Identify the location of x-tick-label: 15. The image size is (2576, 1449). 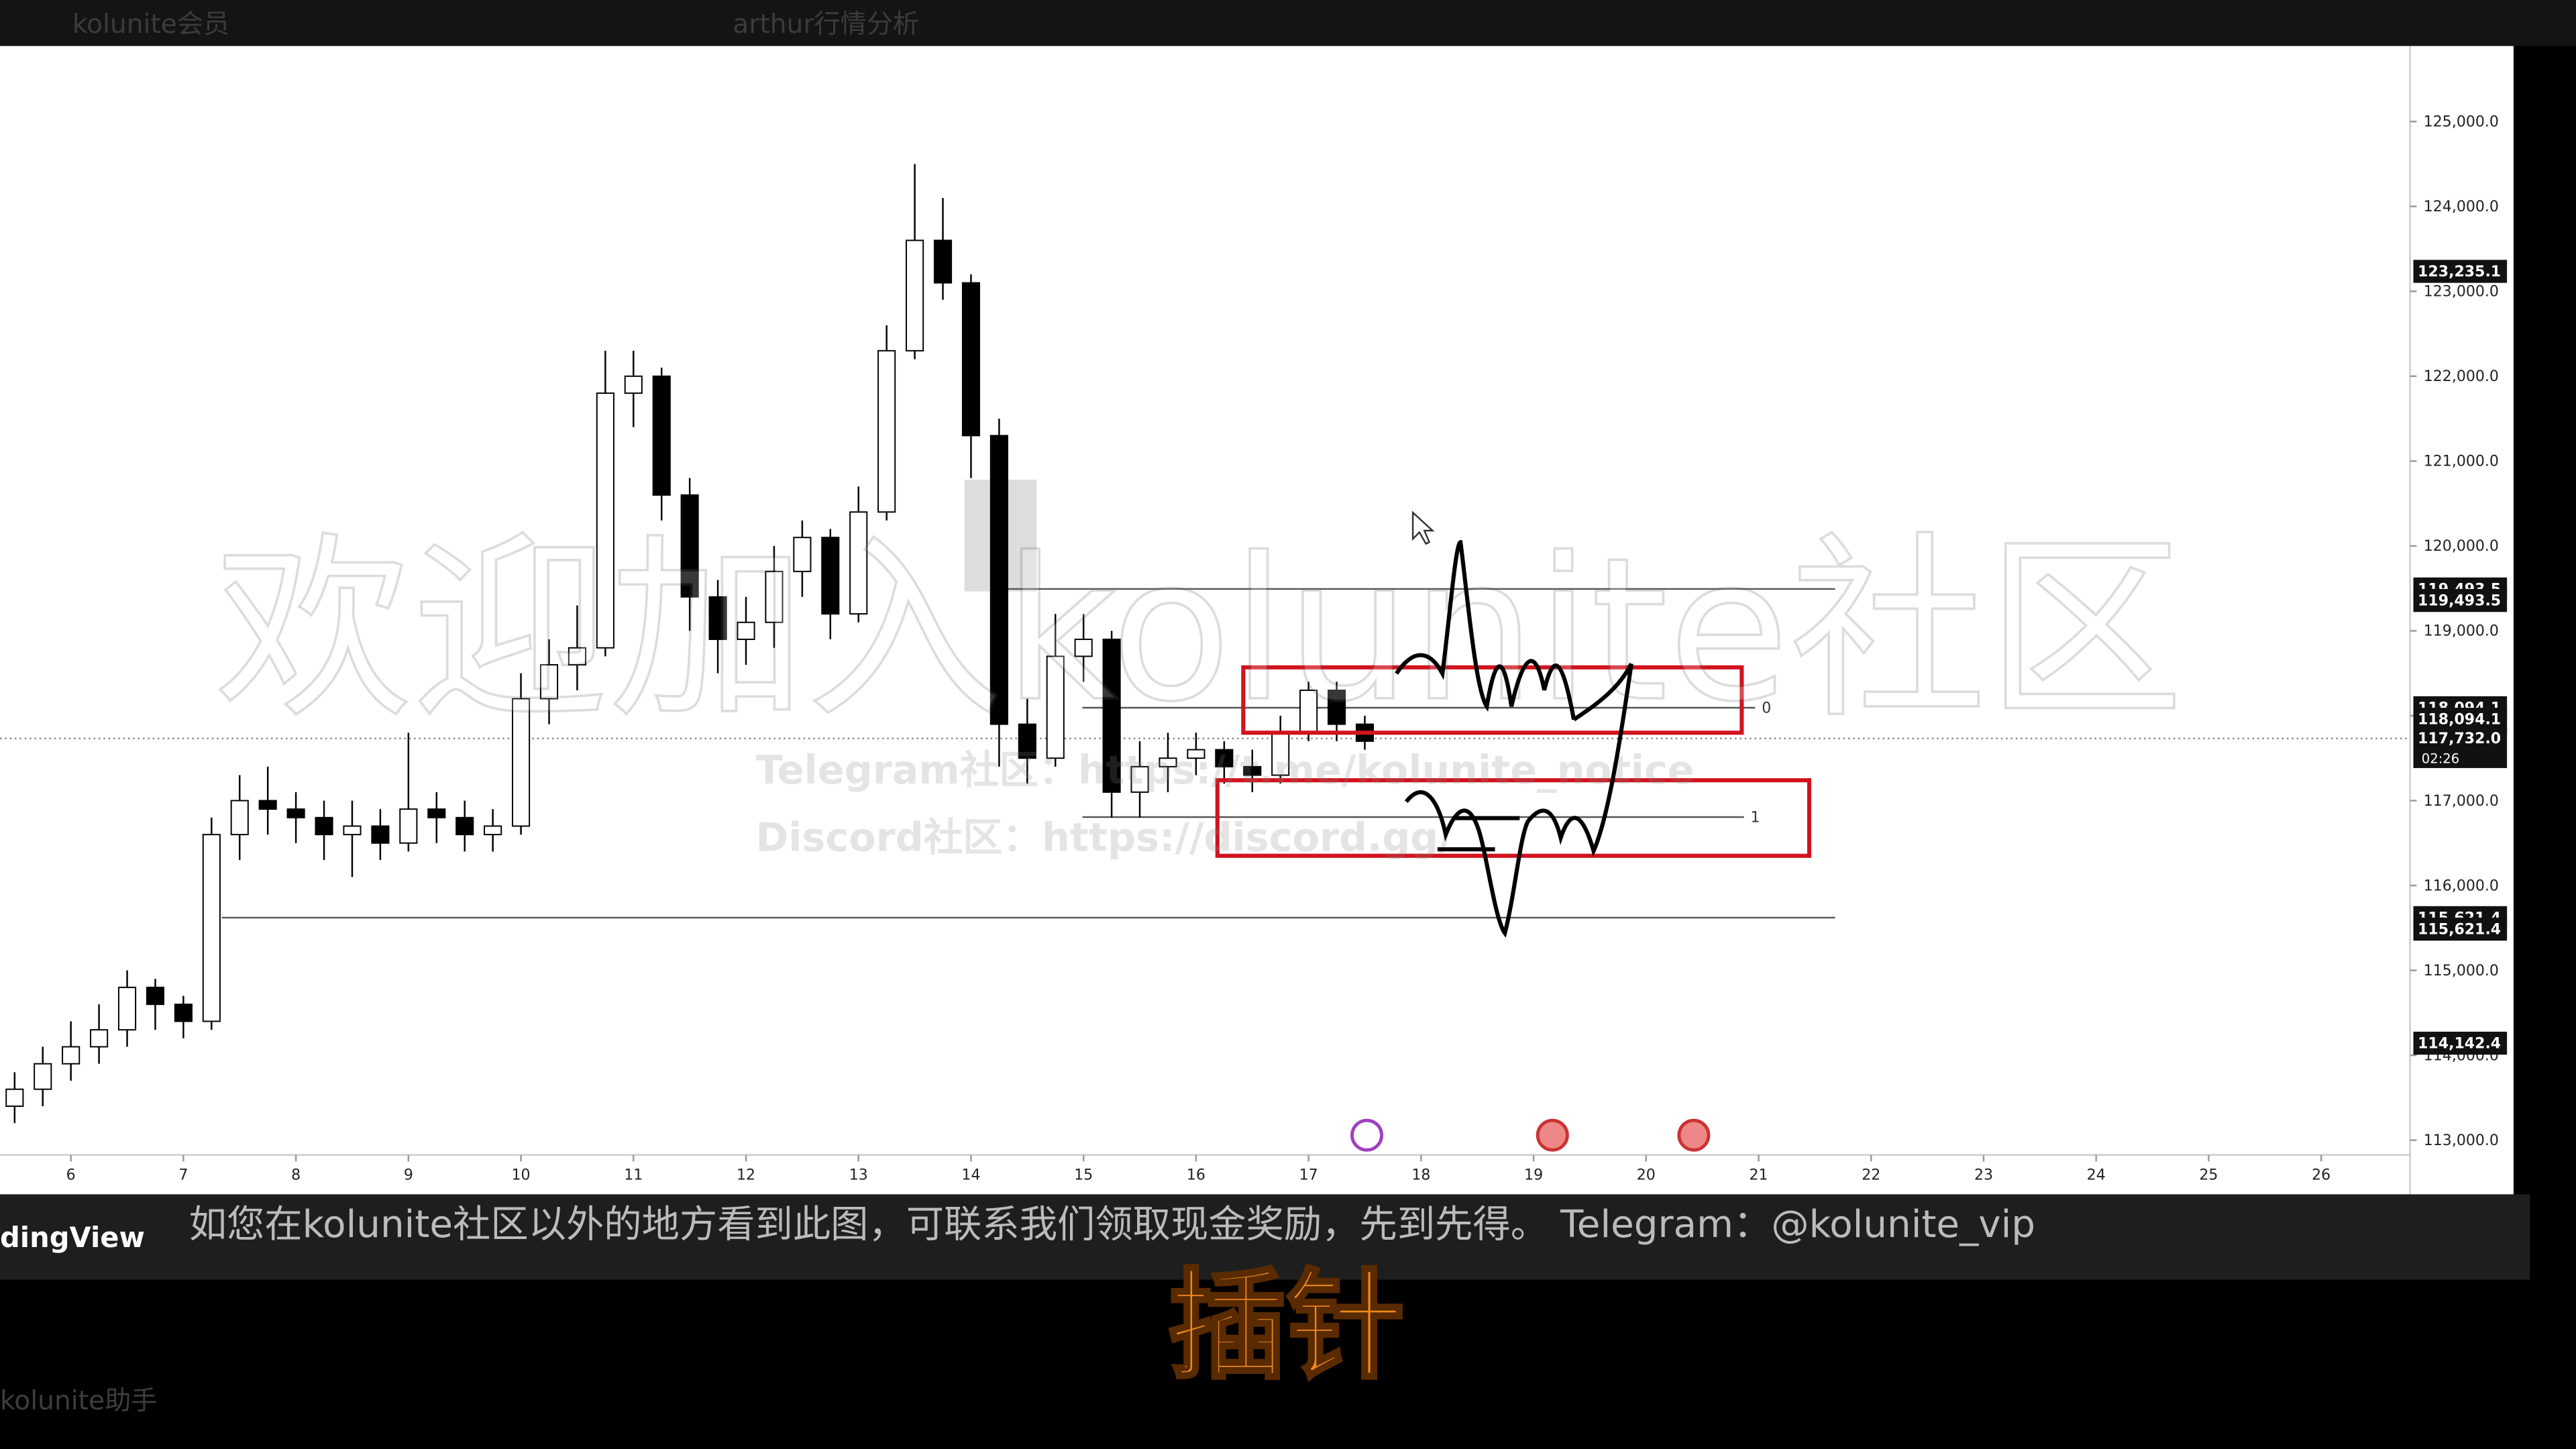
(1083, 1175).